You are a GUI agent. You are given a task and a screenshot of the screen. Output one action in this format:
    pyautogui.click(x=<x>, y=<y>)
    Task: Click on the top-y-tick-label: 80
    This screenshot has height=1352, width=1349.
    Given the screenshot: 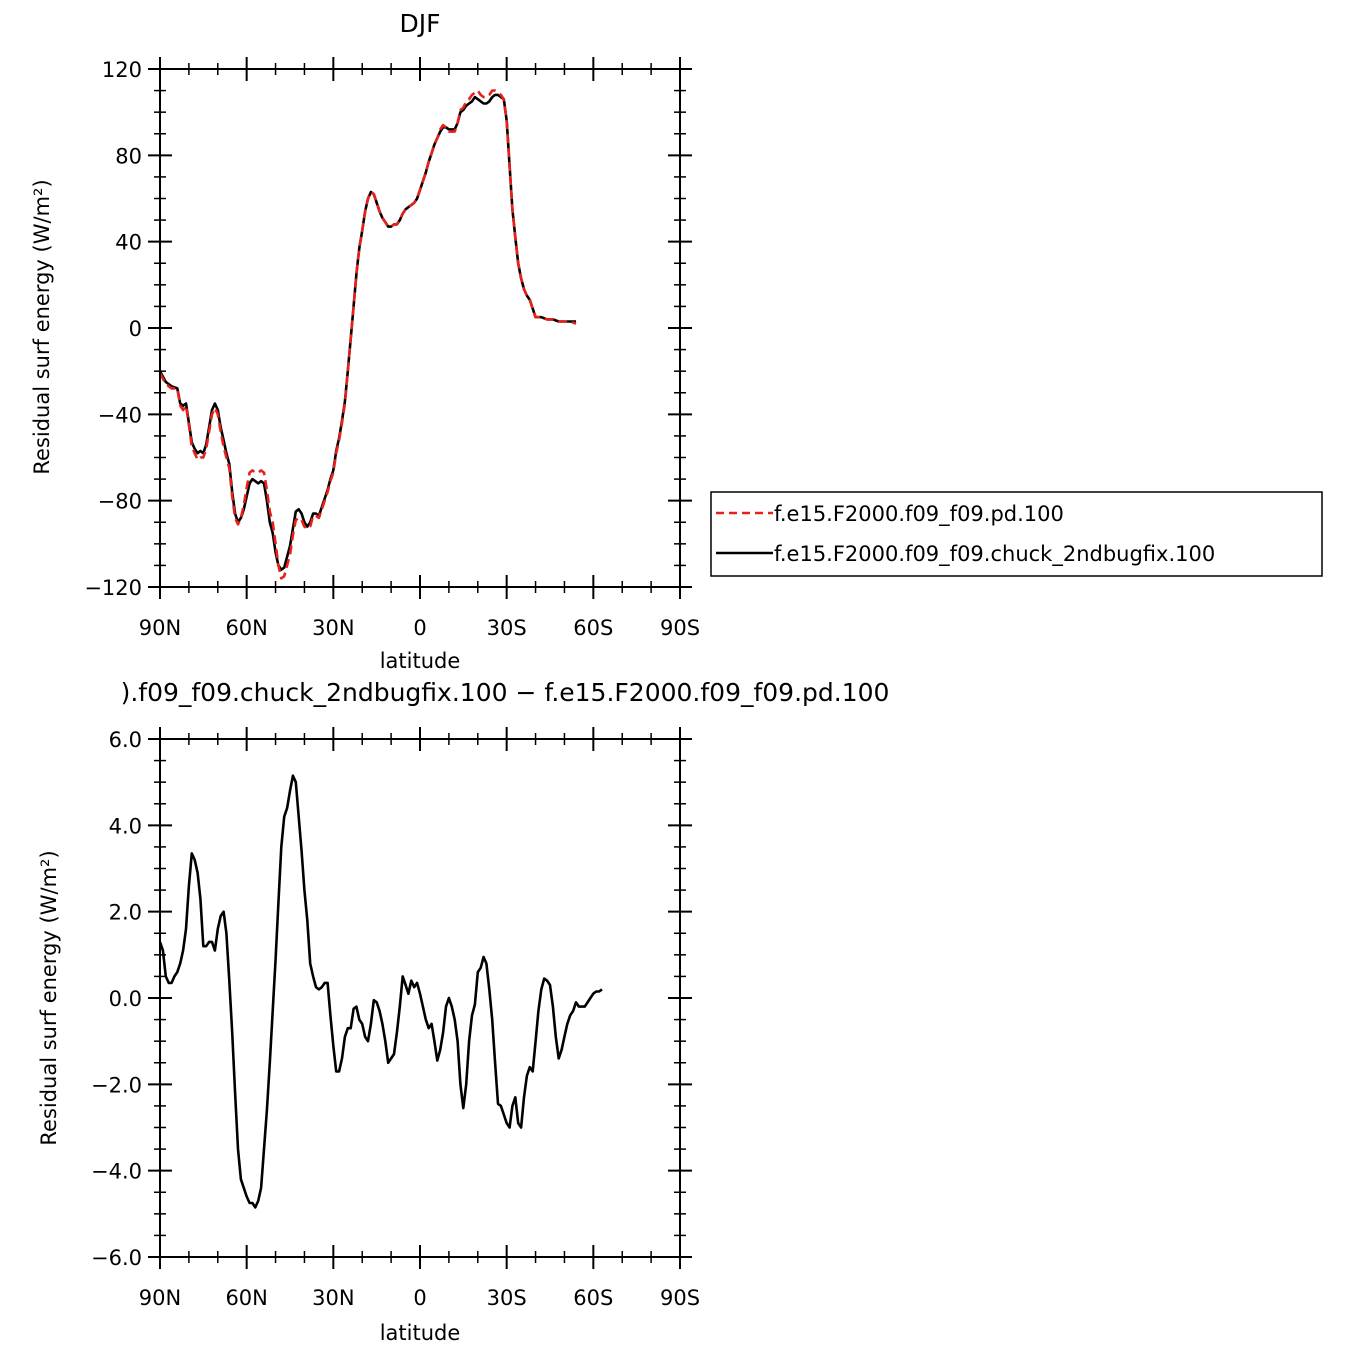 What is the action you would take?
    pyautogui.click(x=128, y=156)
    